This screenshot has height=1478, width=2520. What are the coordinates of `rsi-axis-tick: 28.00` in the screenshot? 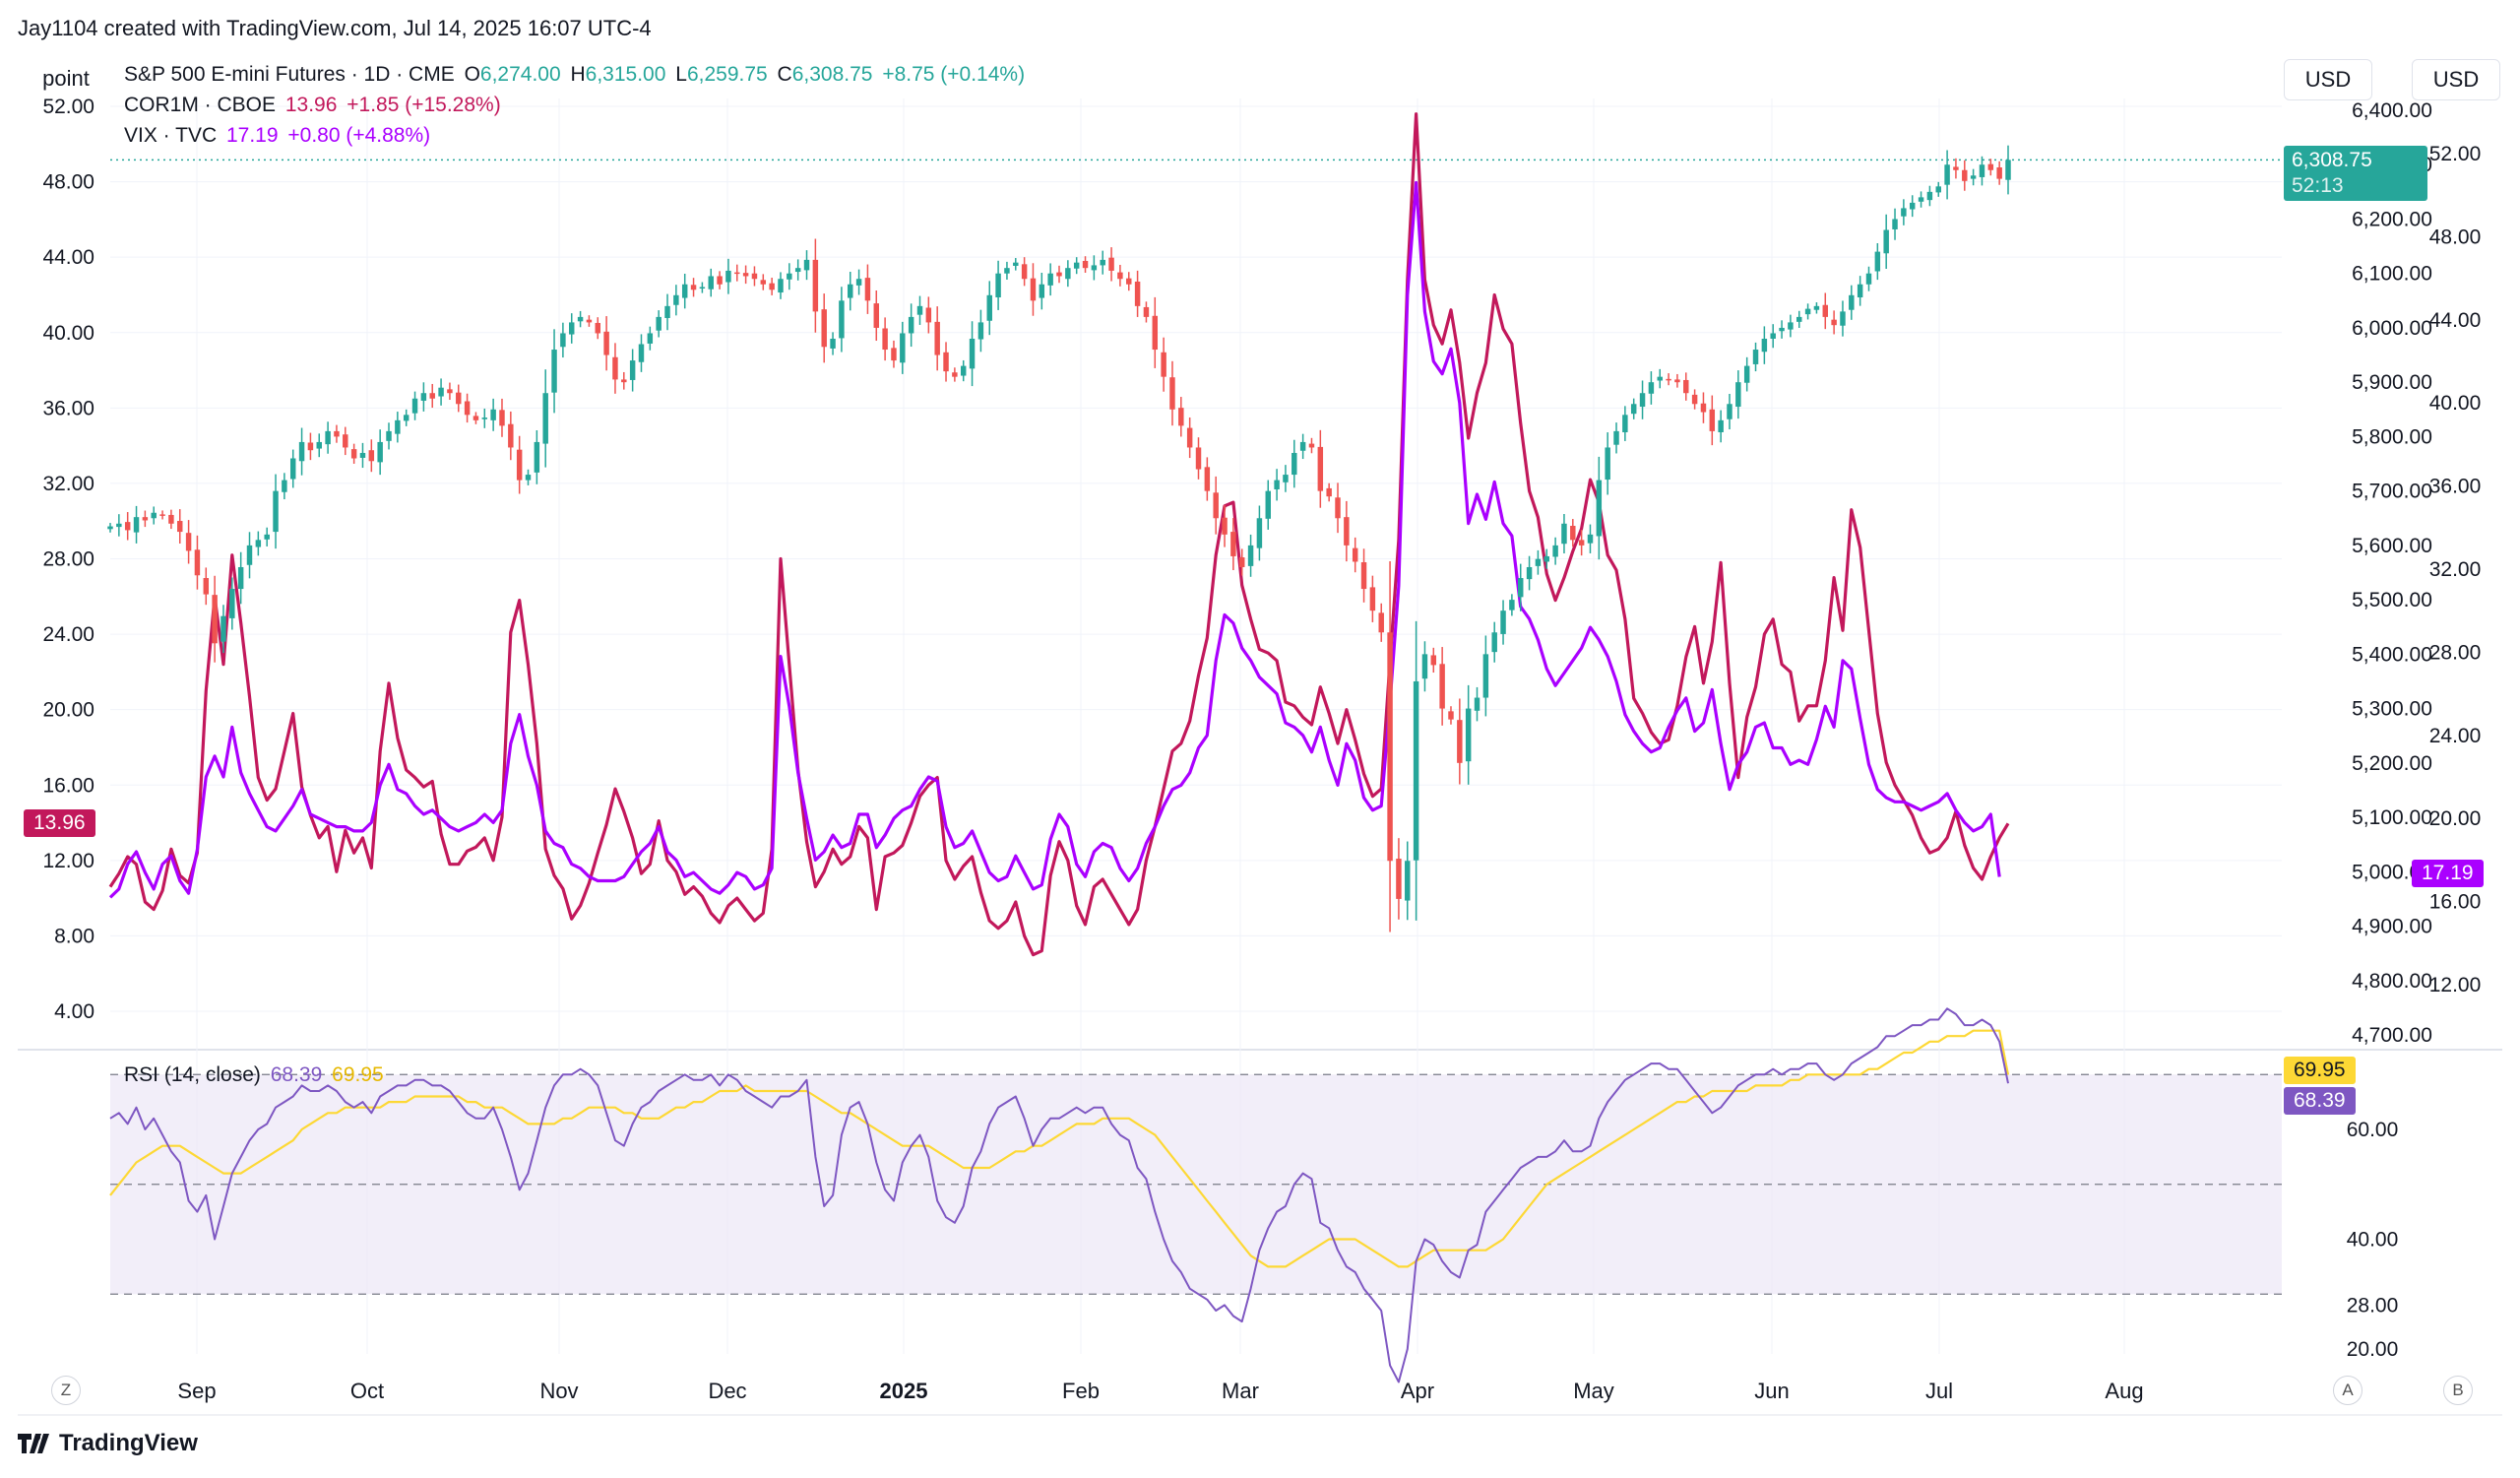 It's located at (2373, 1305).